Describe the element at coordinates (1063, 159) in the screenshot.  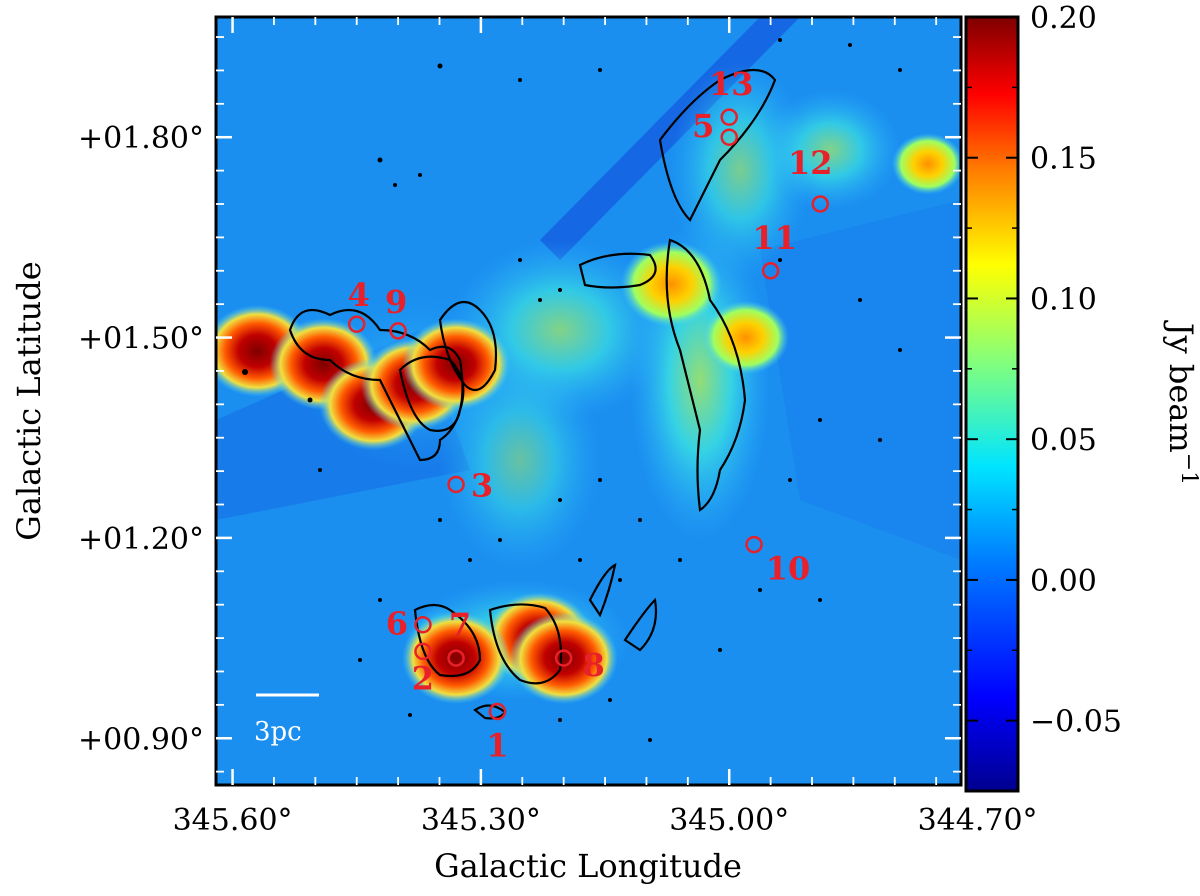
I see `colorbar-tick-label: 0.15` at that location.